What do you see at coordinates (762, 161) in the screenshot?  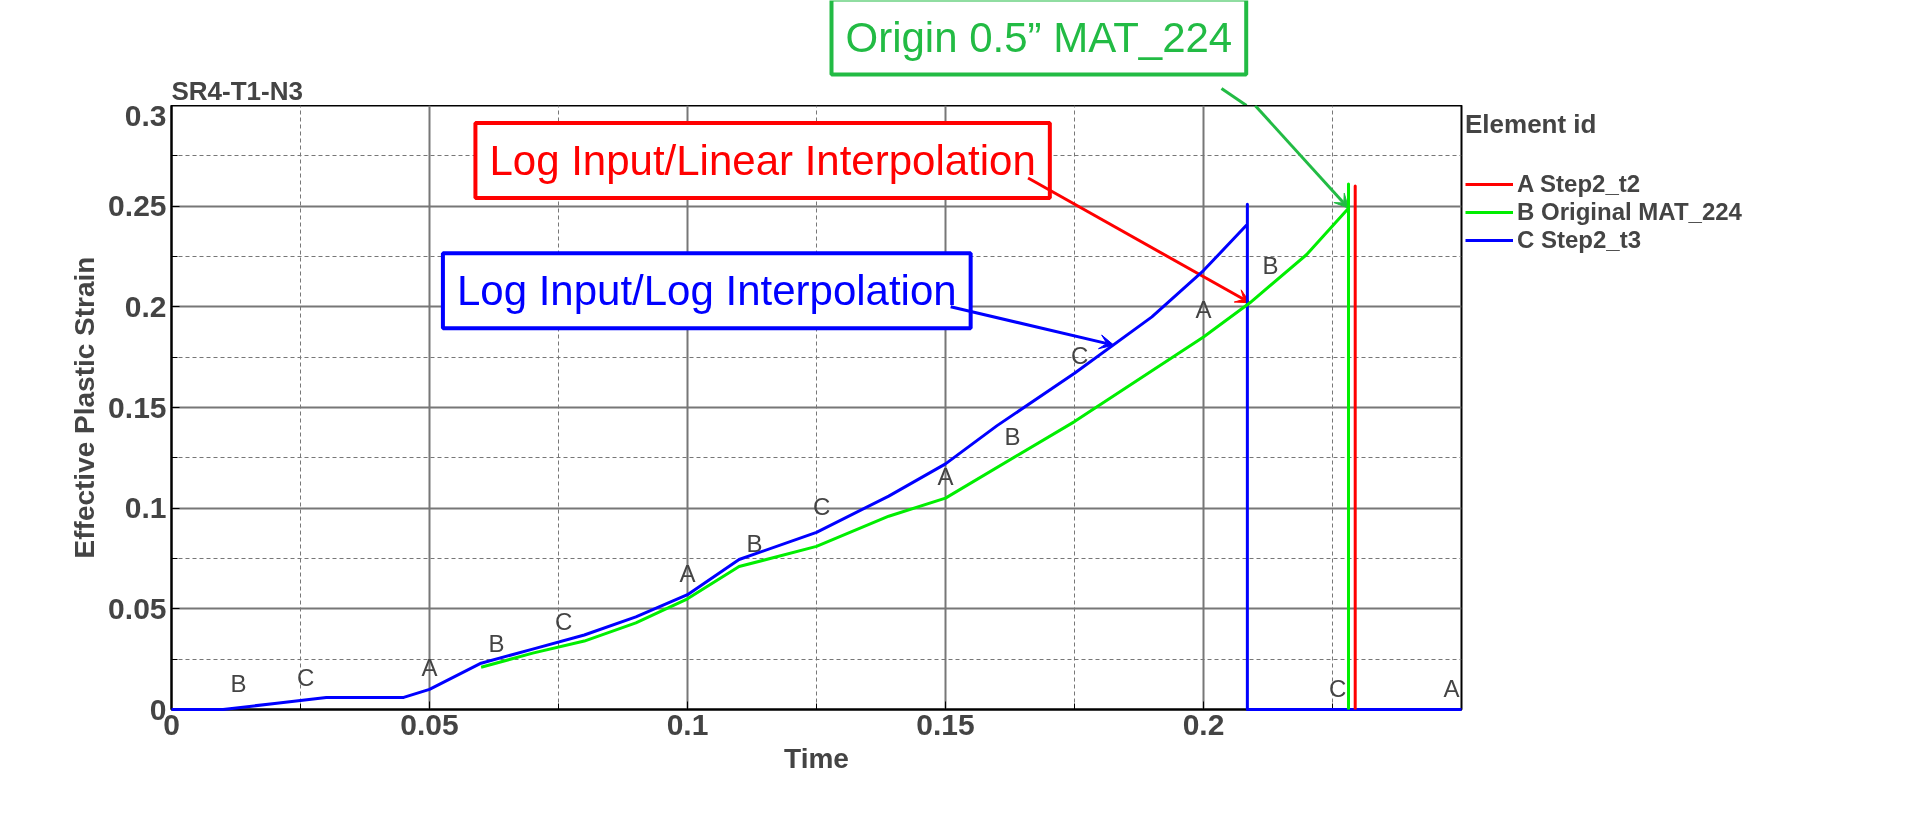 I see `annotation: Log Input/Linear Interpolation` at bounding box center [762, 161].